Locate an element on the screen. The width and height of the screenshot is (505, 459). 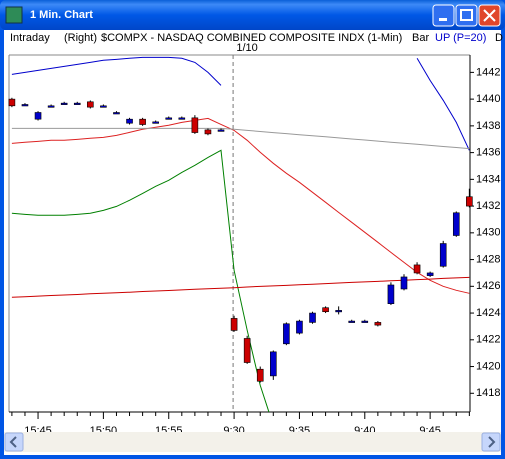
maximize-button is located at coordinates (466, 15).